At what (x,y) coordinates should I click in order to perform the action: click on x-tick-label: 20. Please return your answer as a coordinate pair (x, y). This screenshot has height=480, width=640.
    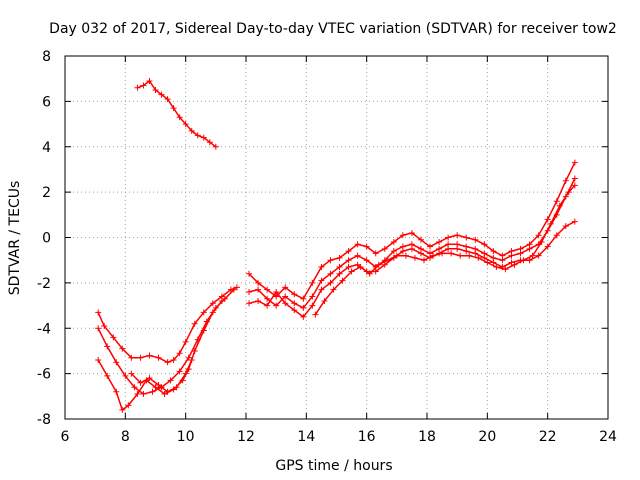
    Looking at the image, I should click on (487, 437).